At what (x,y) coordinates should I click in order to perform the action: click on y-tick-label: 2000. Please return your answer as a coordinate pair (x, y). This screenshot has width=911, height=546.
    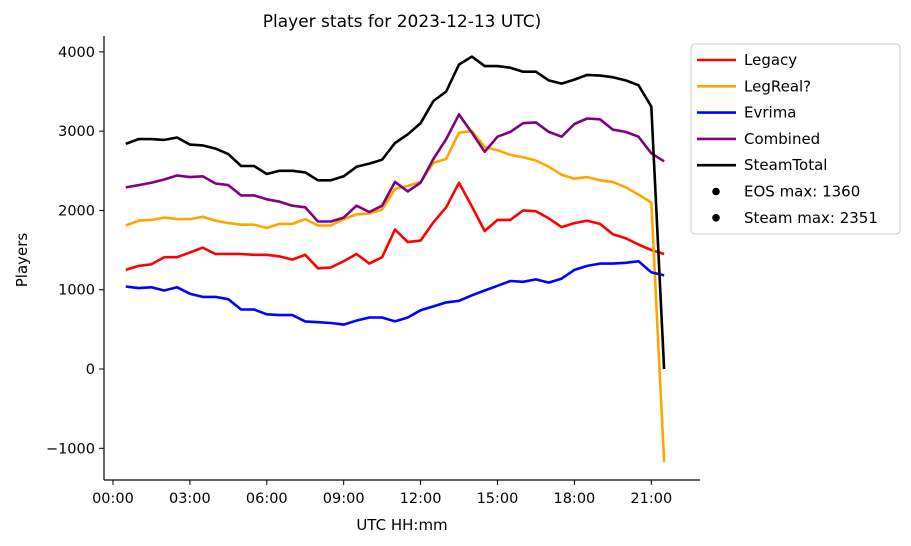
    Looking at the image, I should click on (76, 211).